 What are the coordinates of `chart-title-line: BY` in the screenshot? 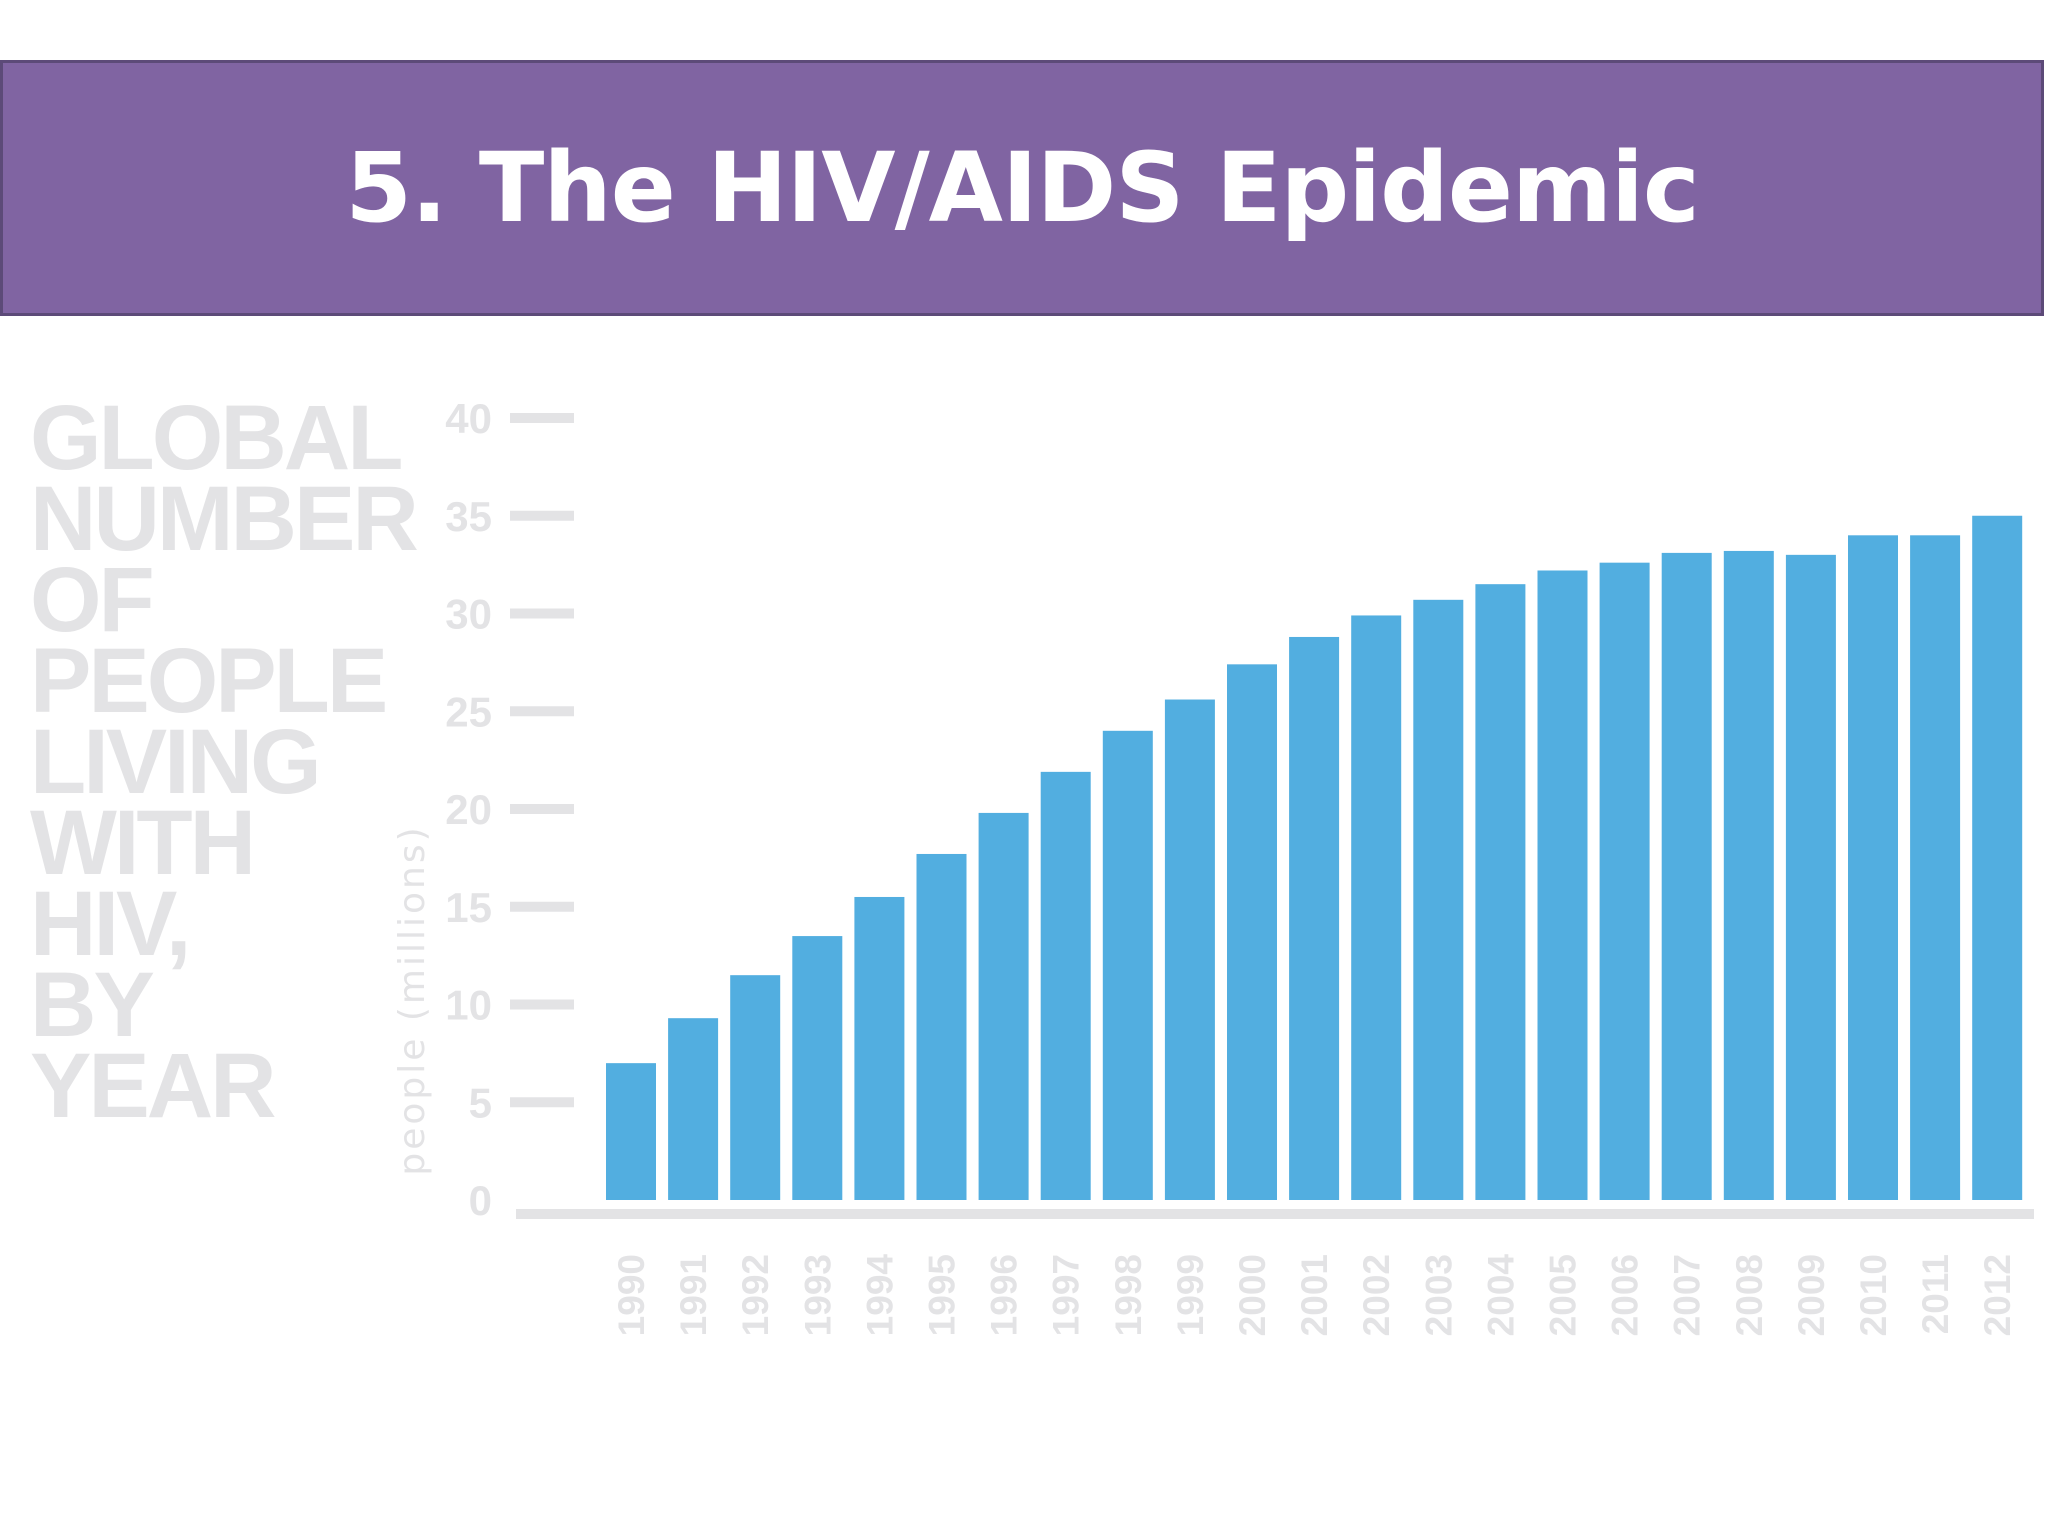 It's located at (92, 1005).